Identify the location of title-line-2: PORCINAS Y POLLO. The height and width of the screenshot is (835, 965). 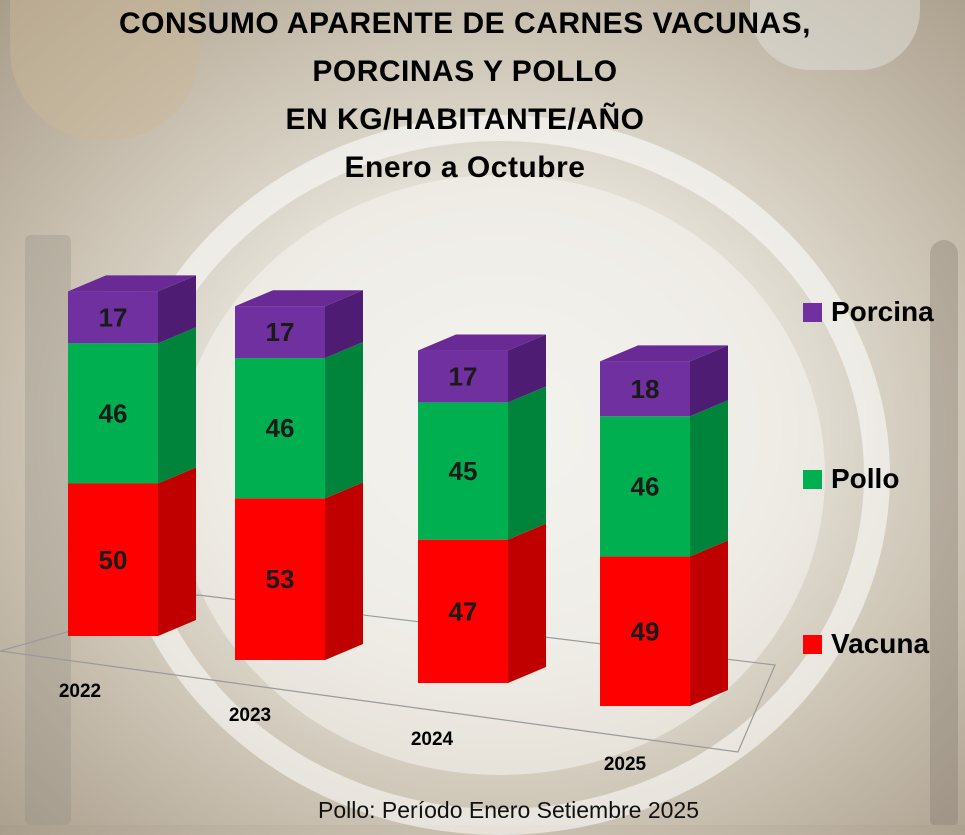
(465, 71).